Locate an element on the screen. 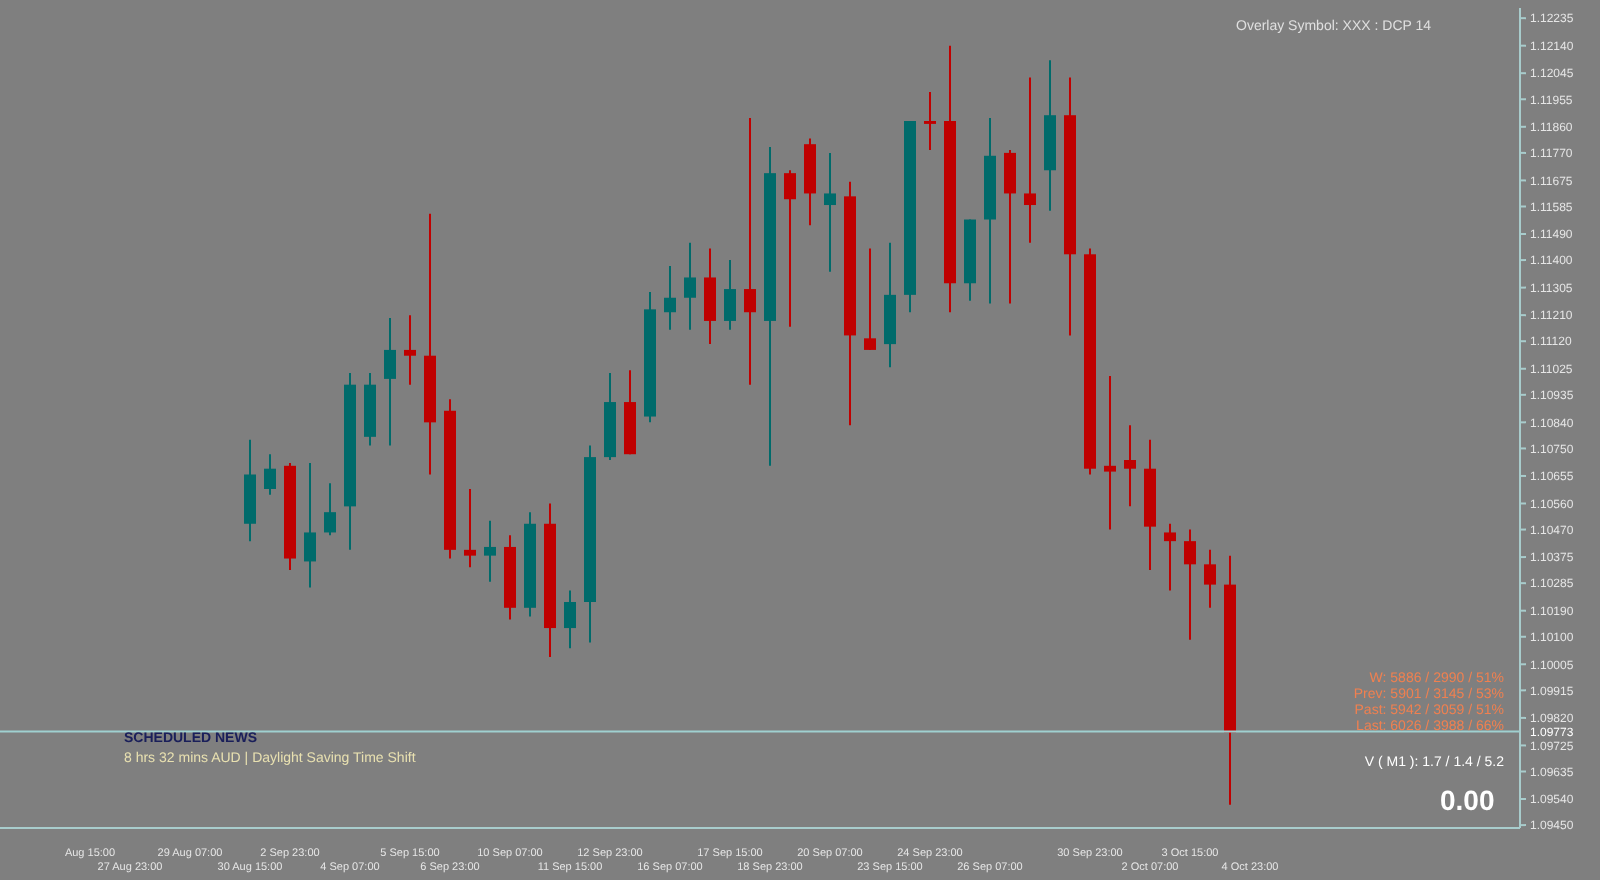 Image resolution: width=1600 pixels, height=880 pixels. annotation: 0.00 is located at coordinates (1467, 800).